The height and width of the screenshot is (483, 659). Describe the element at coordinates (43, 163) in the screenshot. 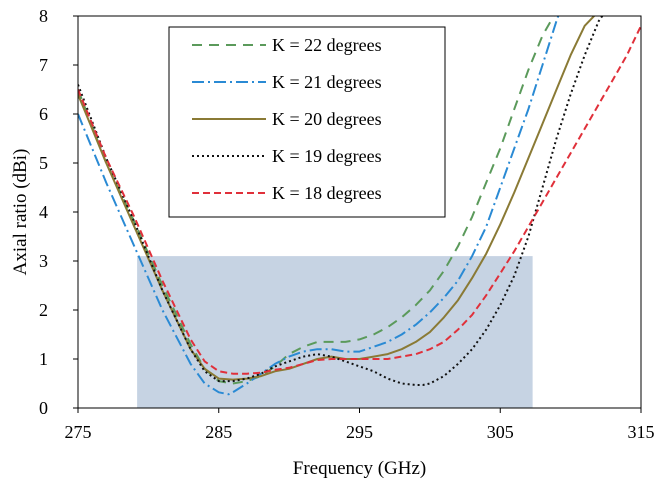

I see `y-tick-label: 5` at that location.